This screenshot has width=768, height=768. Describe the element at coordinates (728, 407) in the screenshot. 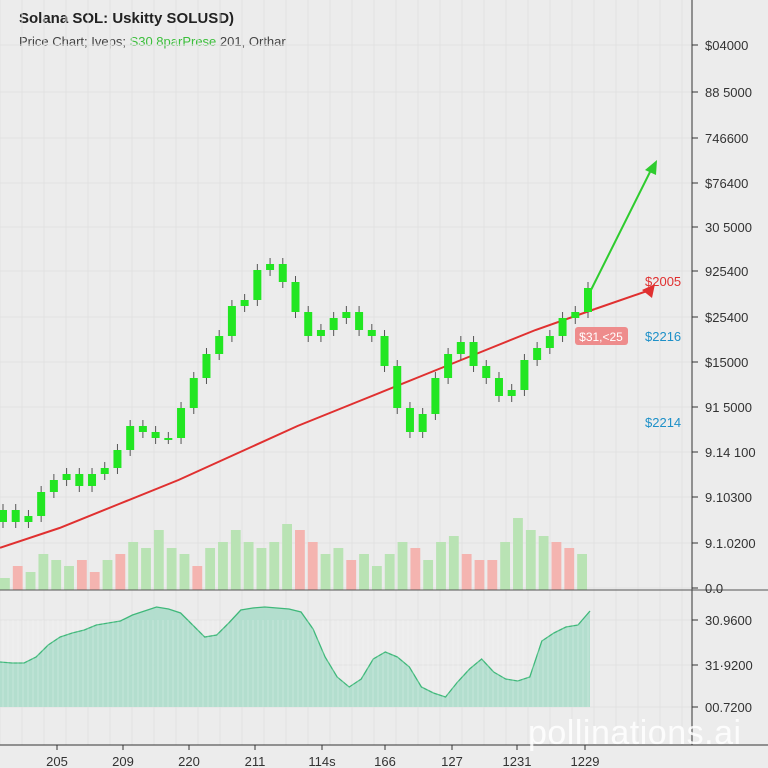

I see `y-tick-label: 91 5000` at that location.